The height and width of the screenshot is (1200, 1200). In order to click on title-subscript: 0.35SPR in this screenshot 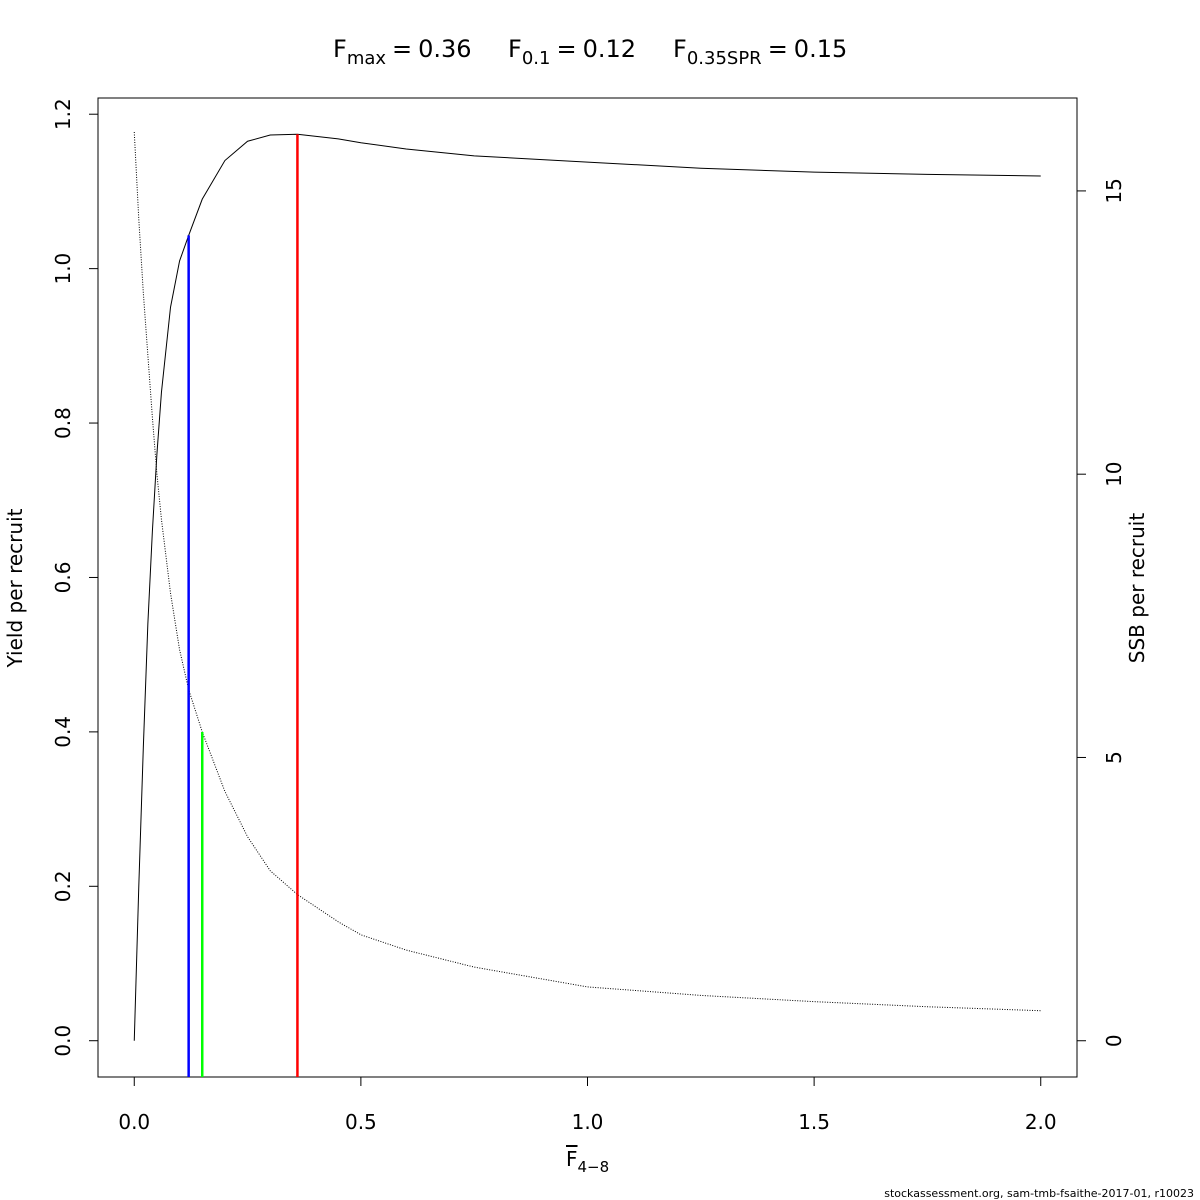, I will do `click(724, 58)`.